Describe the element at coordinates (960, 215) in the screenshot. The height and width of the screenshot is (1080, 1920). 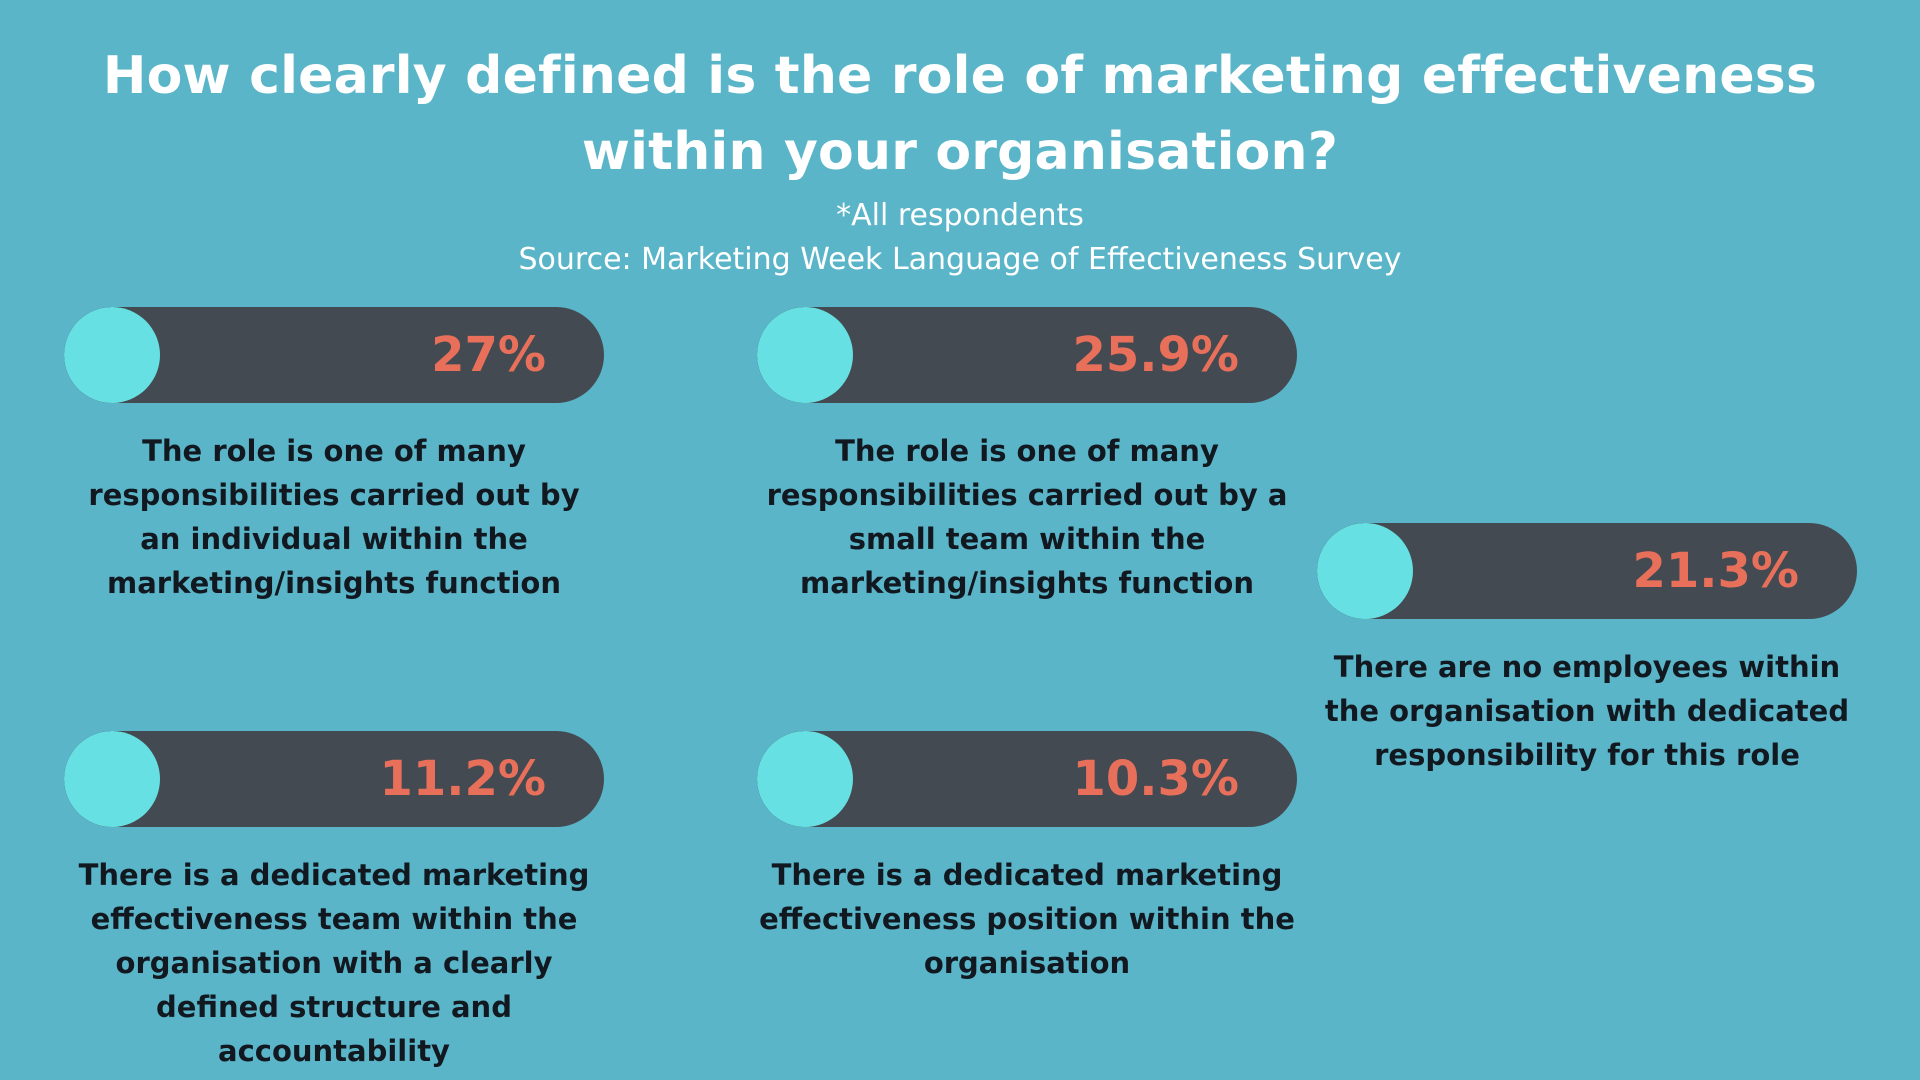
I see `chart-subtitle: *All respondents` at that location.